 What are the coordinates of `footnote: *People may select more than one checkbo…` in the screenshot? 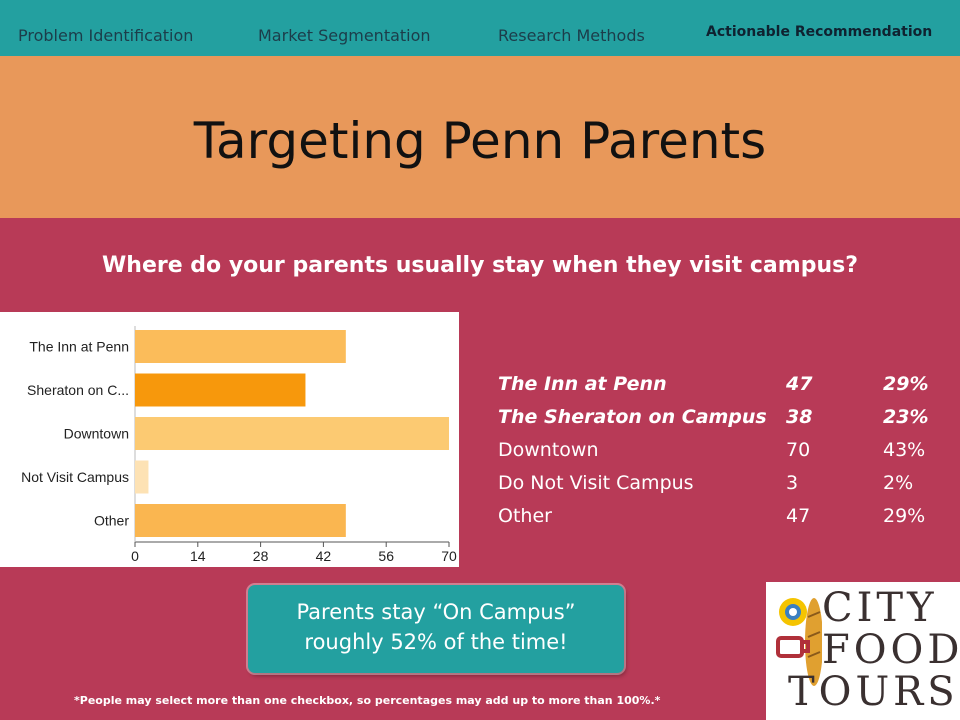 It's located at (367, 700).